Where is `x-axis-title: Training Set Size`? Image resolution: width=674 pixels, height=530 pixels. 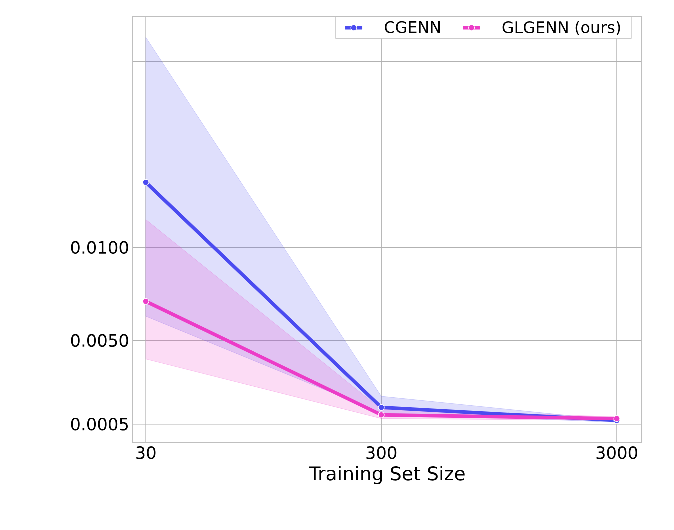
x-axis-title: Training Set Size is located at coordinates (387, 475).